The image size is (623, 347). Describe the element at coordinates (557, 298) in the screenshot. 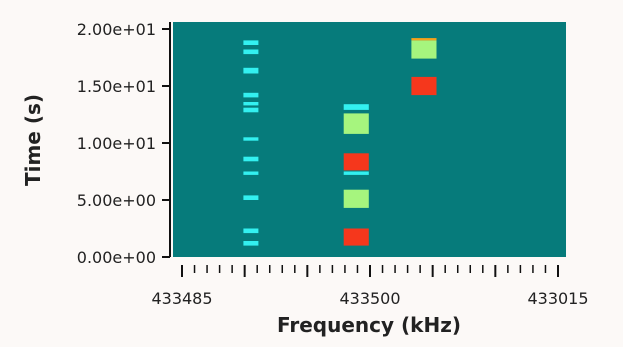

I see `x-tick-label: 433015` at that location.